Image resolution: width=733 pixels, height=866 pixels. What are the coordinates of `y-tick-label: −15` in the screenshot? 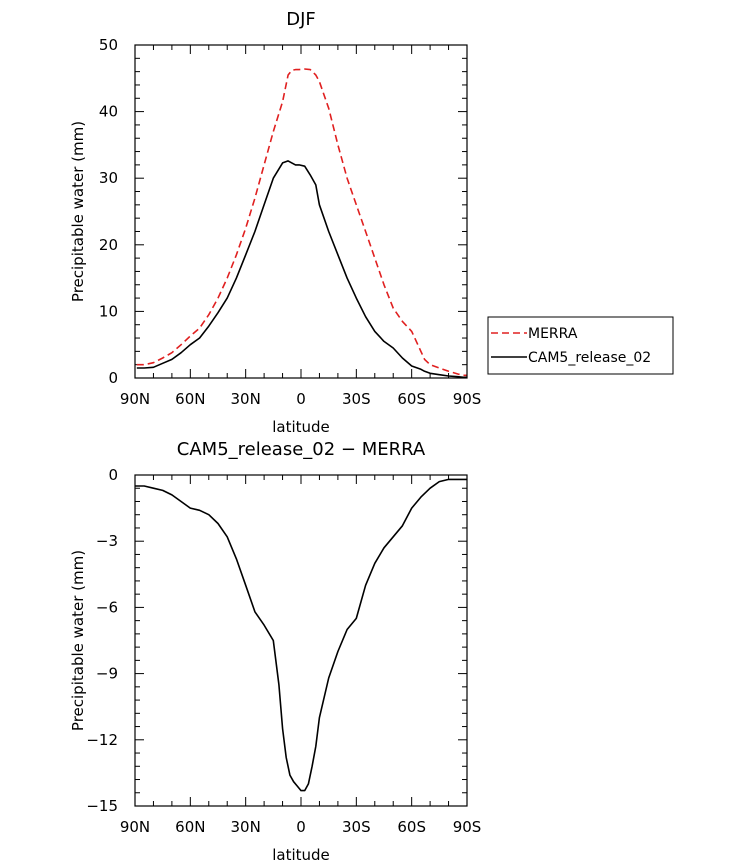 It's located at (102, 806).